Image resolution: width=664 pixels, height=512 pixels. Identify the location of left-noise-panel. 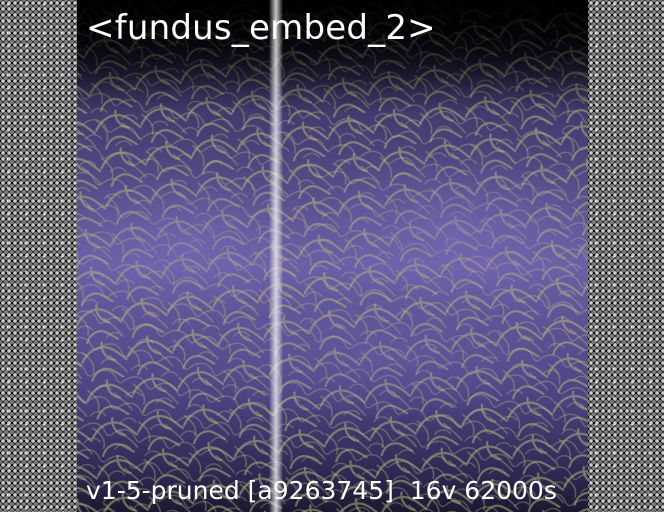
(38, 256).